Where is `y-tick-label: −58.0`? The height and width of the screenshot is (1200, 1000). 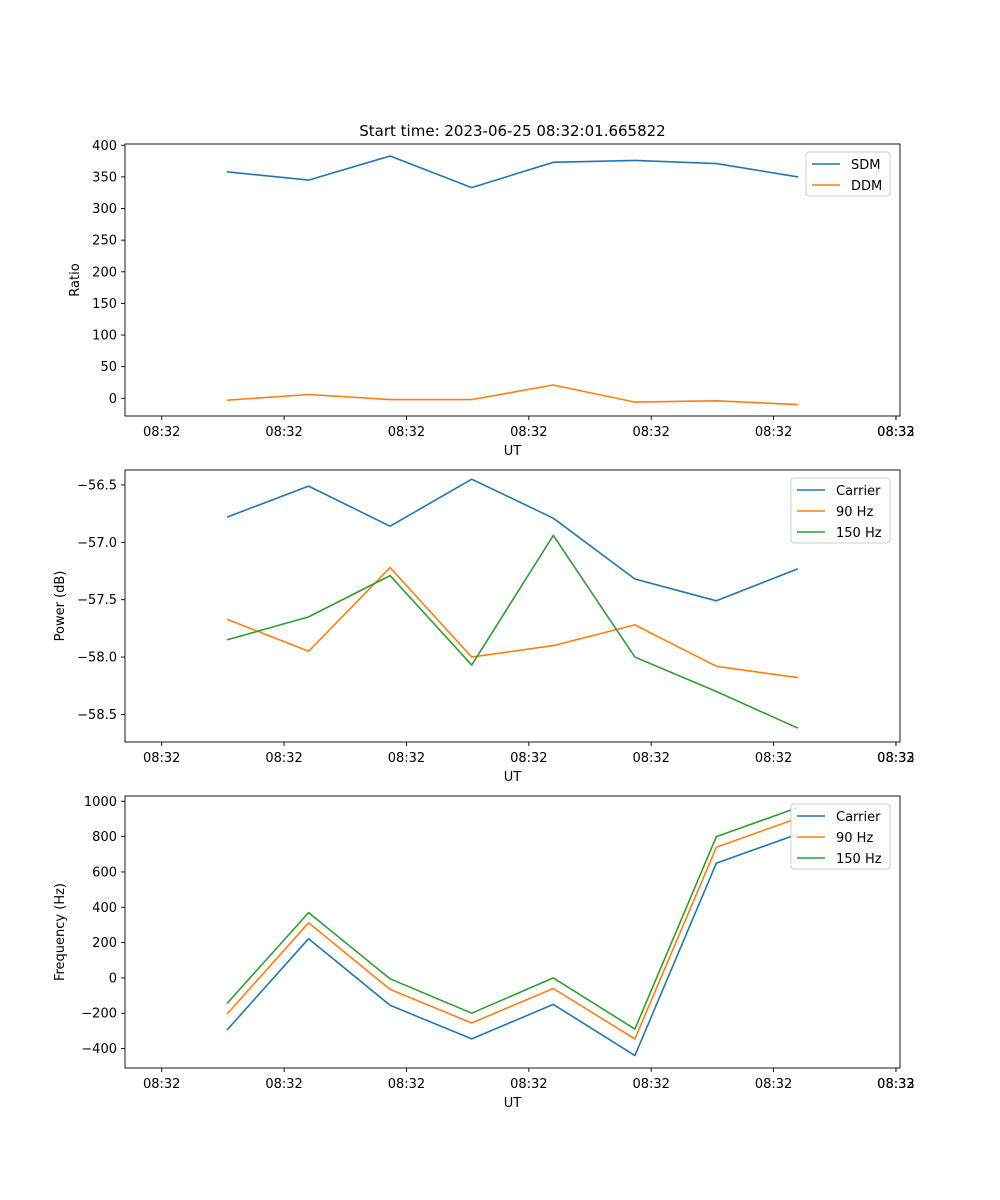 y-tick-label: −58.0 is located at coordinates (97, 658).